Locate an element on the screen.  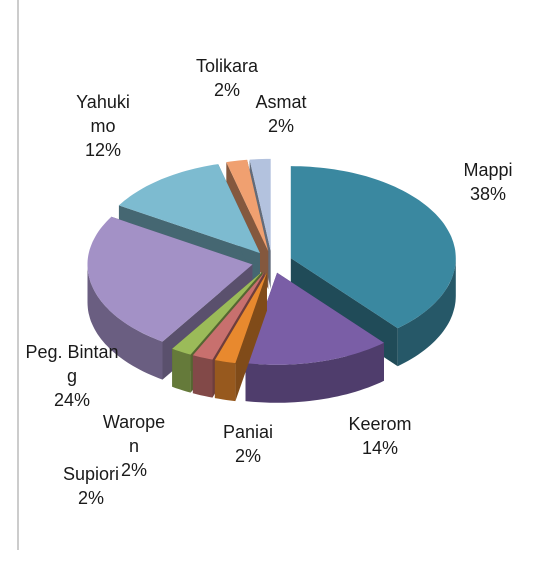
category-label: Asmat is located at coordinates (281, 102).